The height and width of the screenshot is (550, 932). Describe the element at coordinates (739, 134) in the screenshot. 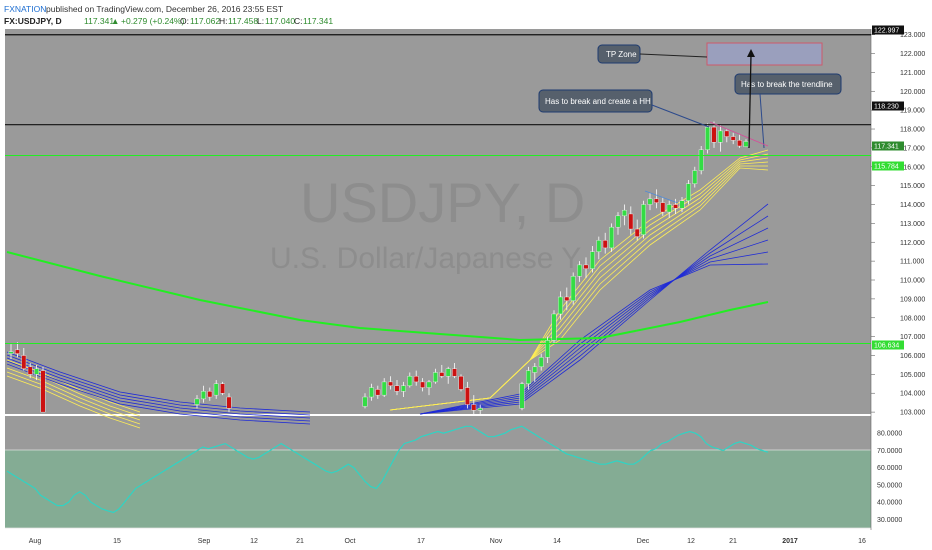

I see `downtrend-line` at that location.